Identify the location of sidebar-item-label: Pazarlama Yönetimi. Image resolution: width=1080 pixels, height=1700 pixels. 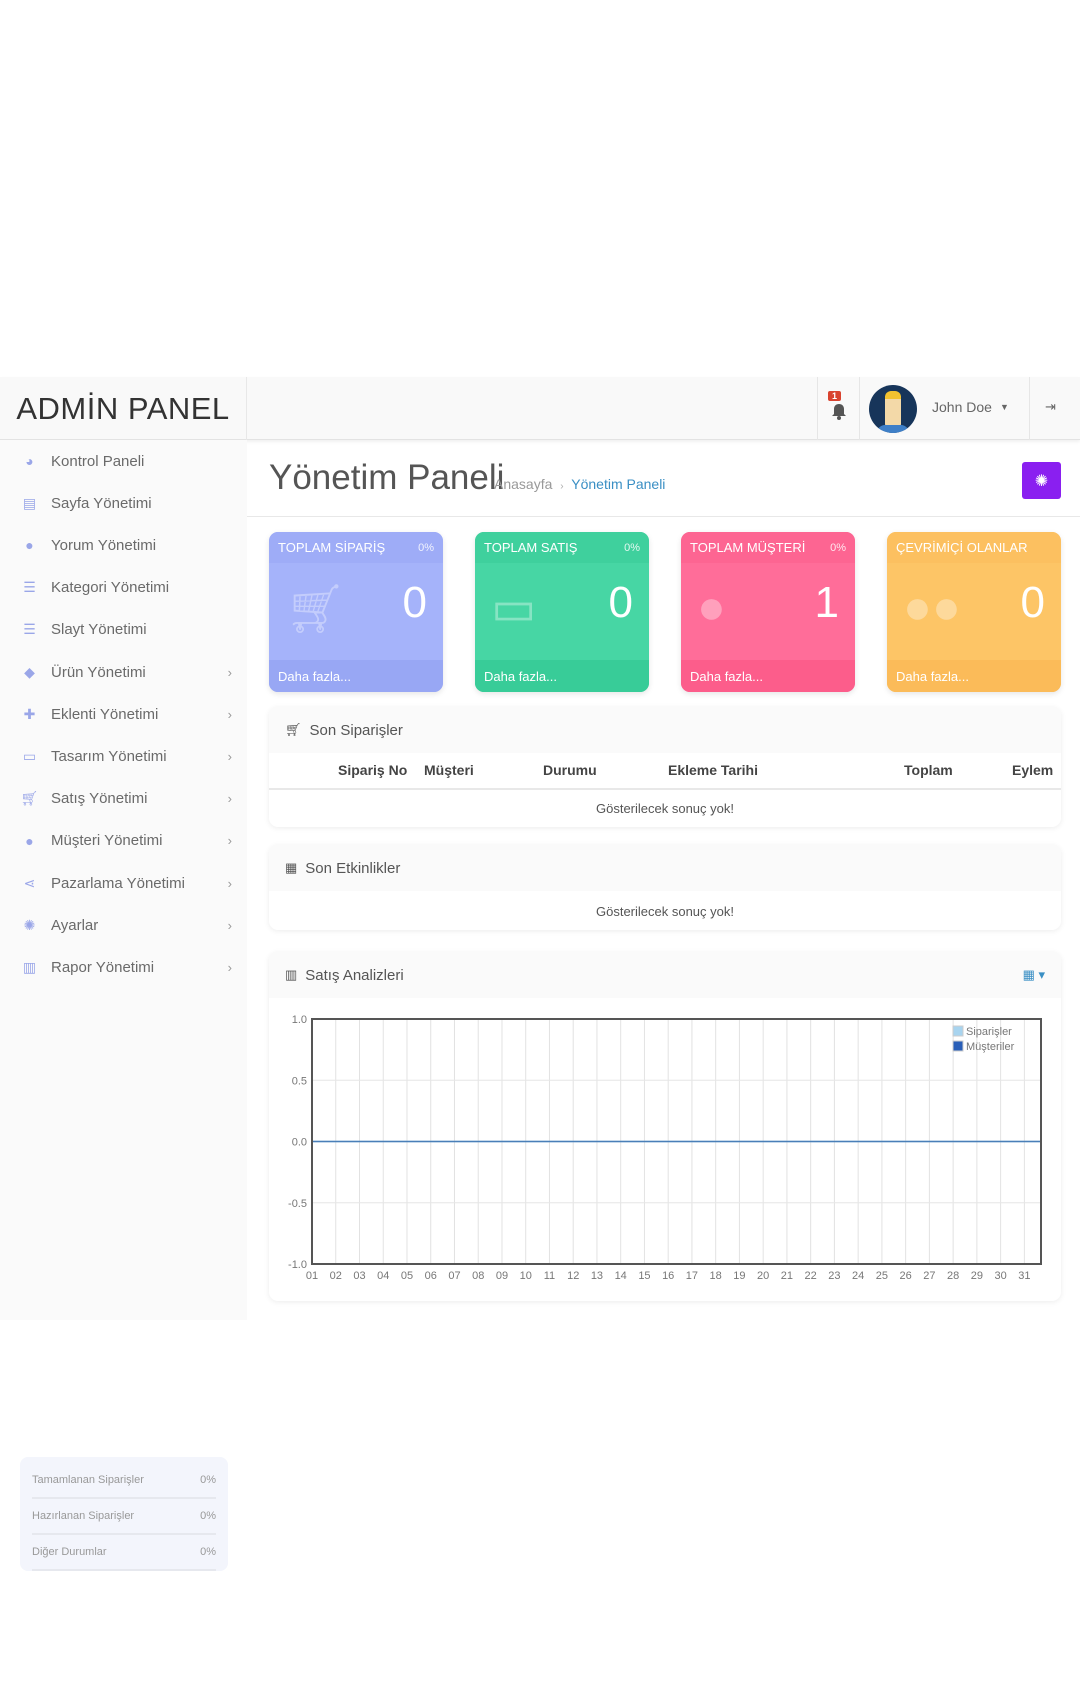
(118, 883).